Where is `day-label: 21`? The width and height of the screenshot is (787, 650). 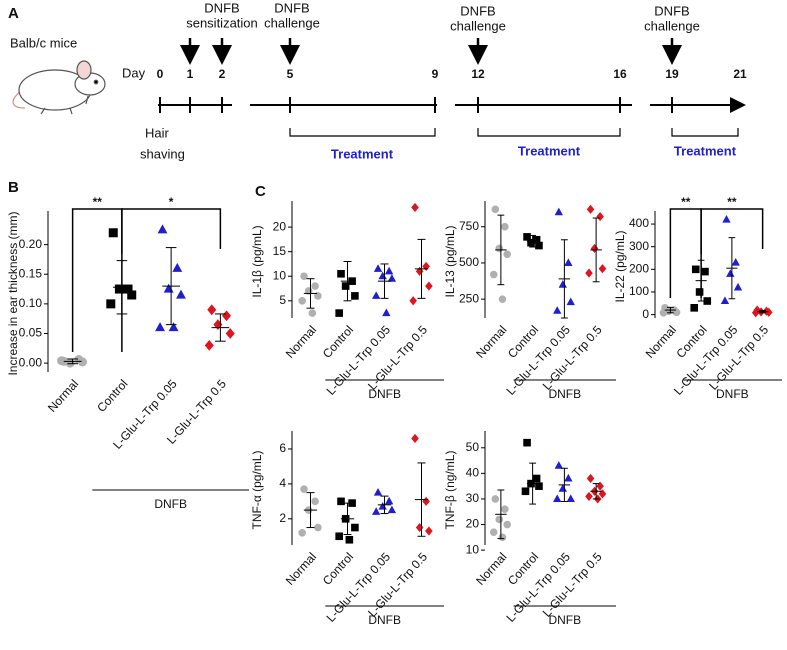
day-label: 21 is located at coordinates (740, 74).